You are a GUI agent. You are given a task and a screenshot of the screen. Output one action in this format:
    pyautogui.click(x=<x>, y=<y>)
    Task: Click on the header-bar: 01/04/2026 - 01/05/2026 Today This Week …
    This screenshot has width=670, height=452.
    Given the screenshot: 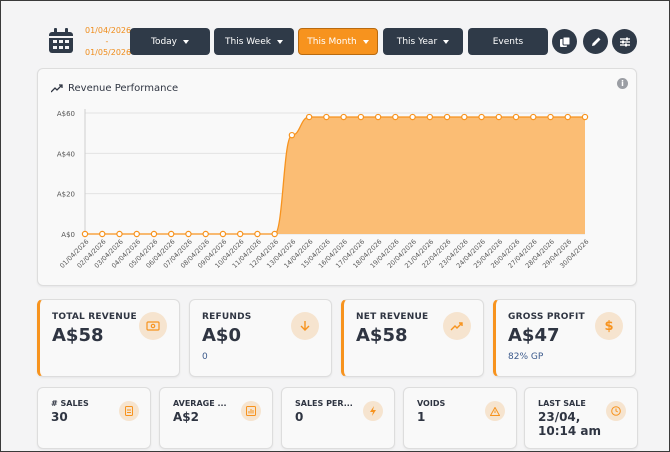 What is the action you would take?
    pyautogui.click(x=335, y=32)
    